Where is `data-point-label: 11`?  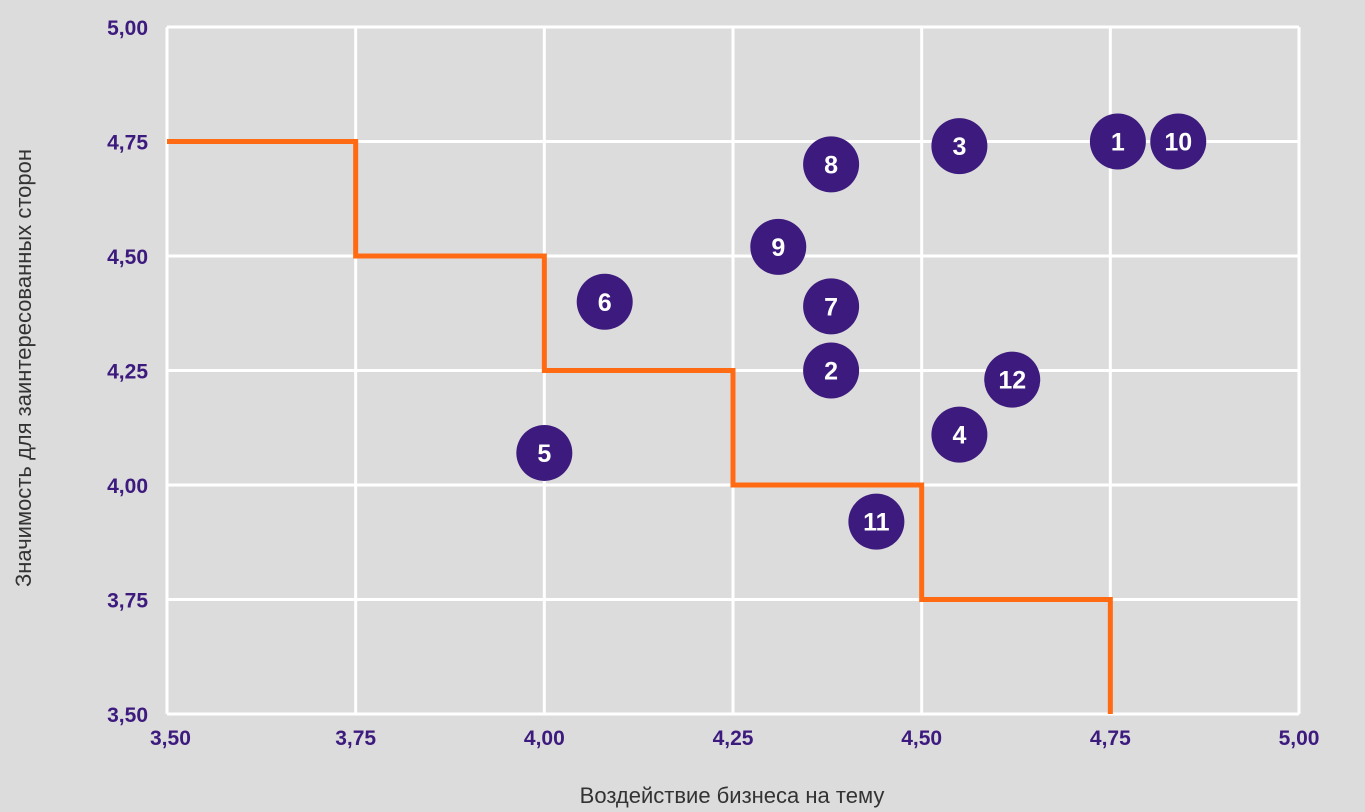 data-point-label: 11 is located at coordinates (876, 523).